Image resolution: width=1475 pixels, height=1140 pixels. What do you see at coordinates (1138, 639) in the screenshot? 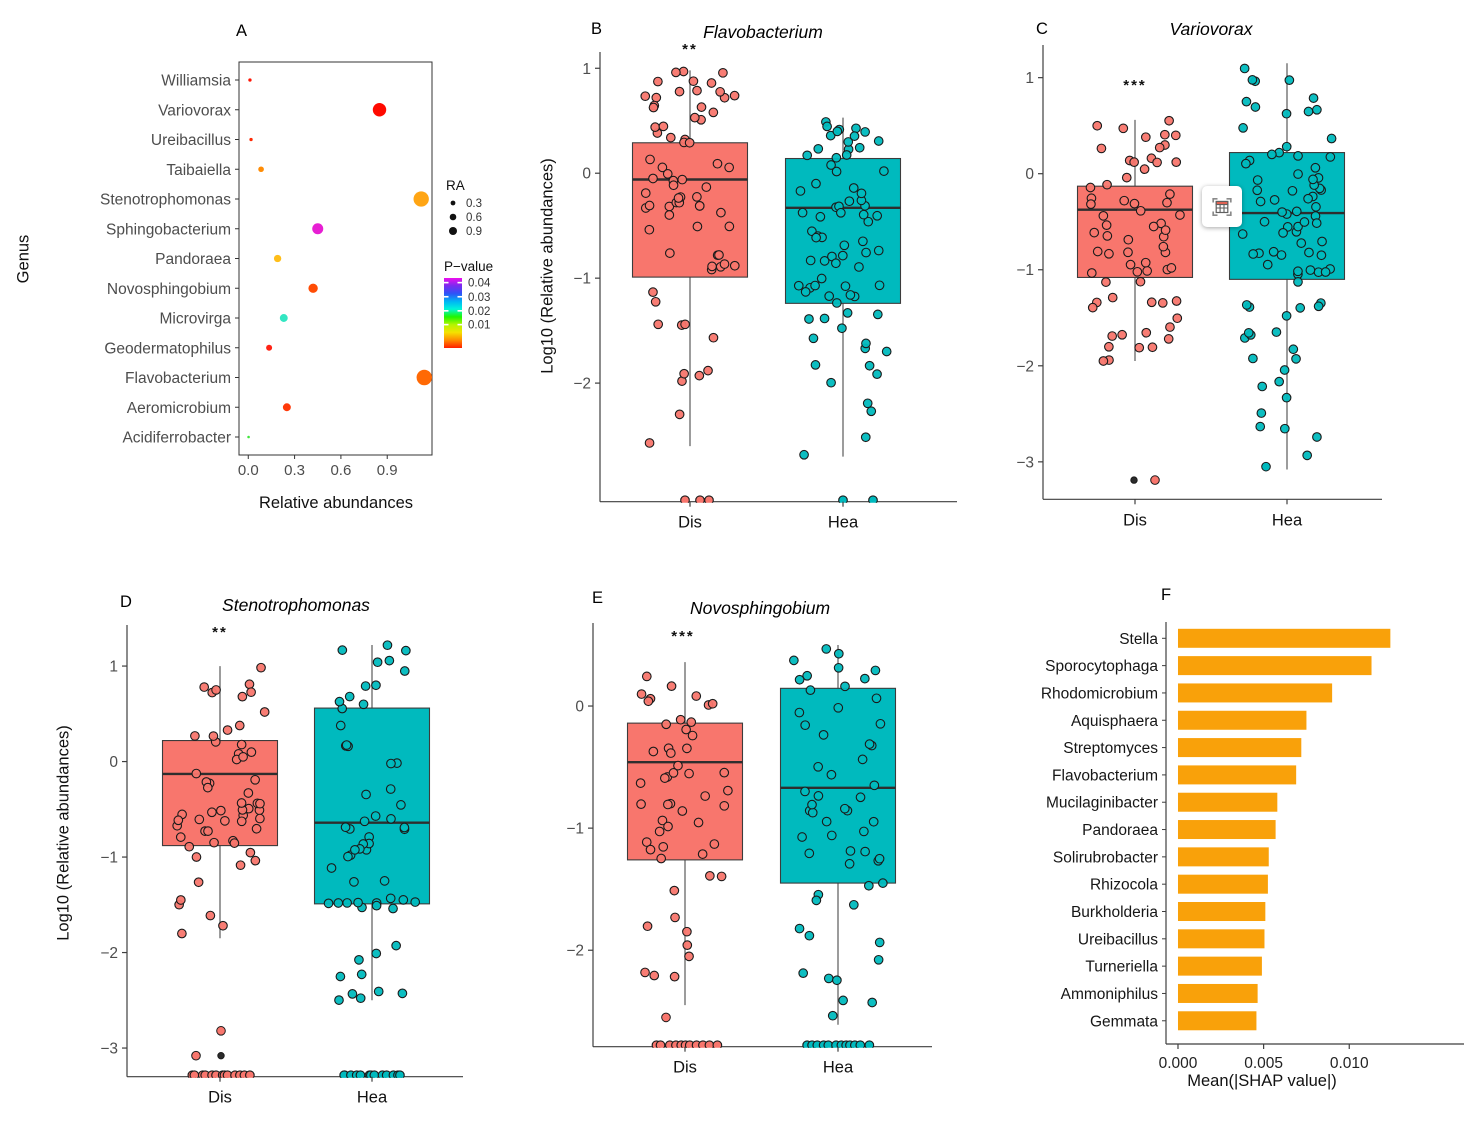
I see `bar-category-label: Stella` at bounding box center [1138, 639].